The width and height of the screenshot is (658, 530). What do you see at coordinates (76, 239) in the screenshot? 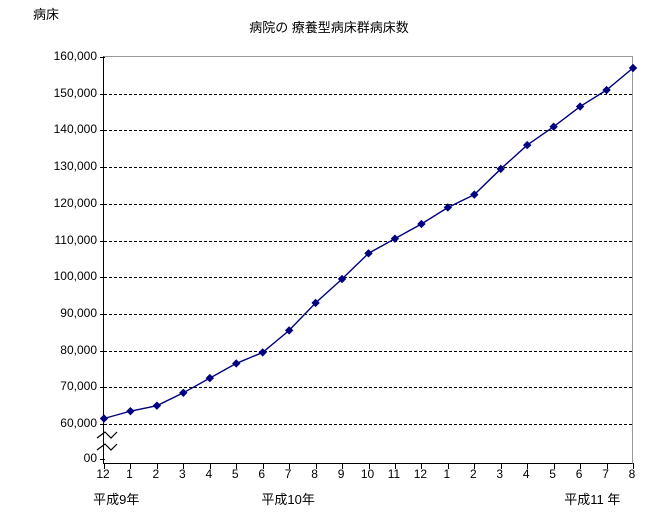
I see `y-axis-label: 110,000` at bounding box center [76, 239].